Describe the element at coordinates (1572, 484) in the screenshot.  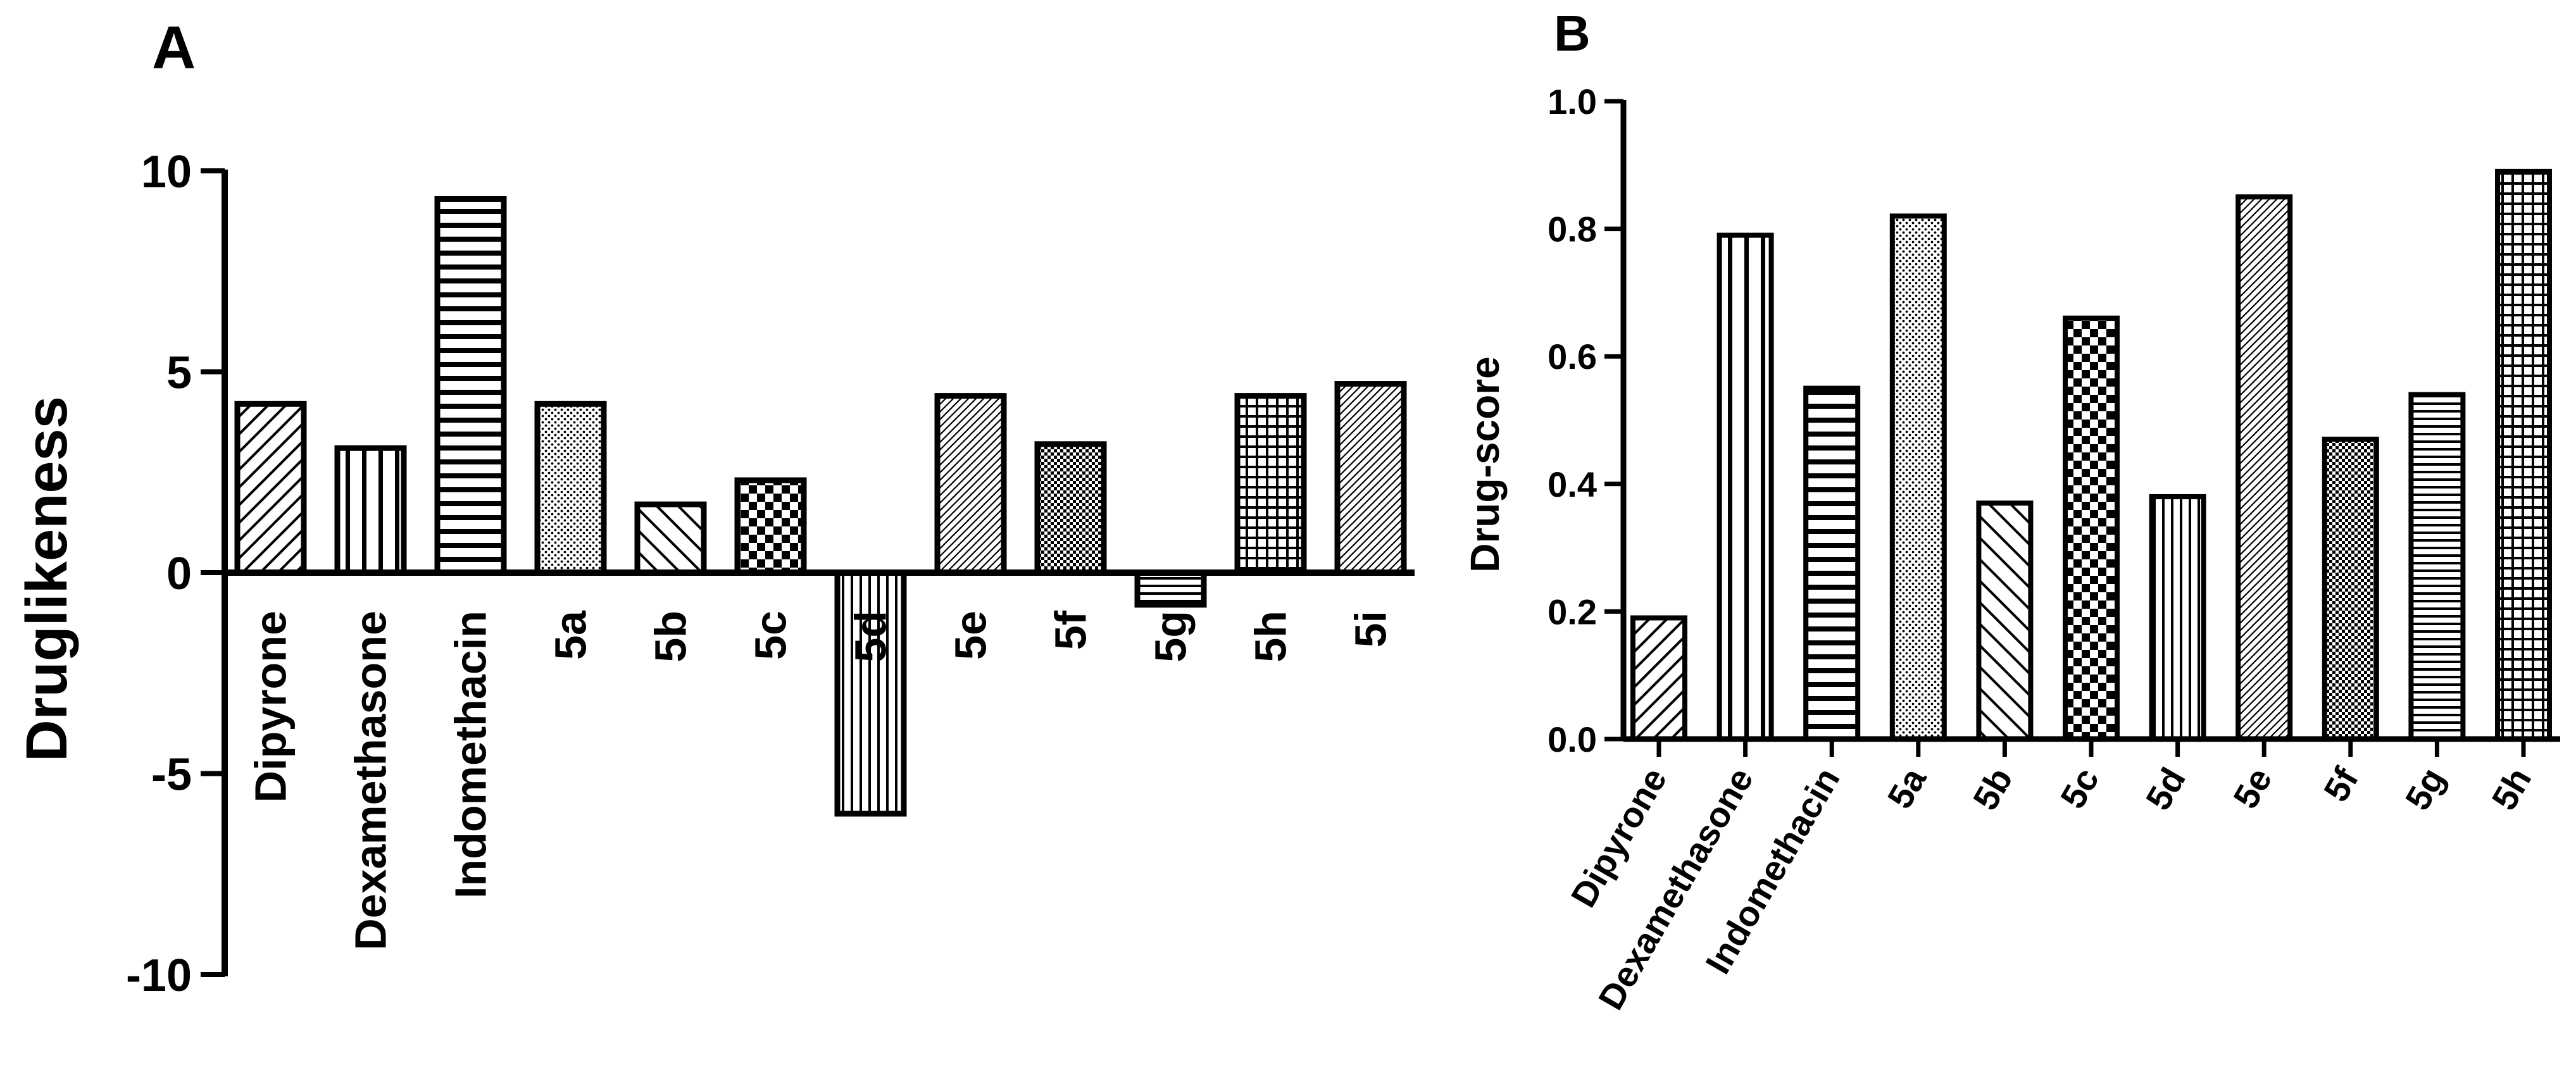
I see `y-tick-label: 0.4` at that location.